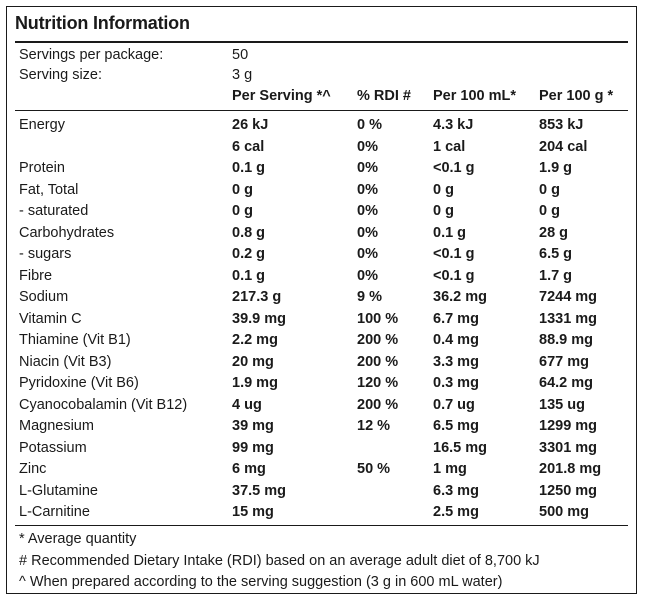 The image size is (645, 600). I want to click on servings-per-package-row: Servings per package: 50, so click(321, 58).